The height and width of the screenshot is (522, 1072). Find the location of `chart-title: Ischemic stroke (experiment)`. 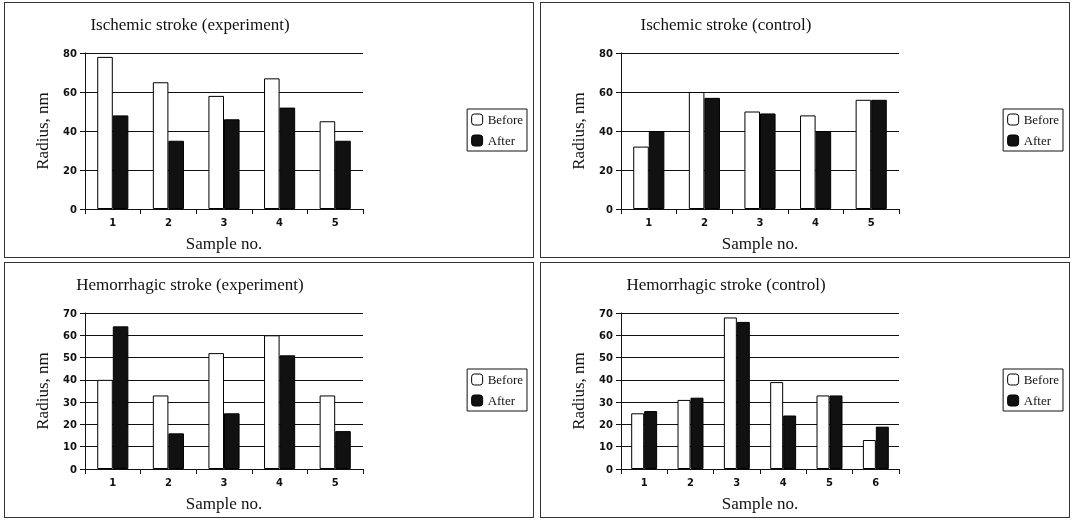

chart-title: Ischemic stroke (experiment) is located at coordinates (190, 24).